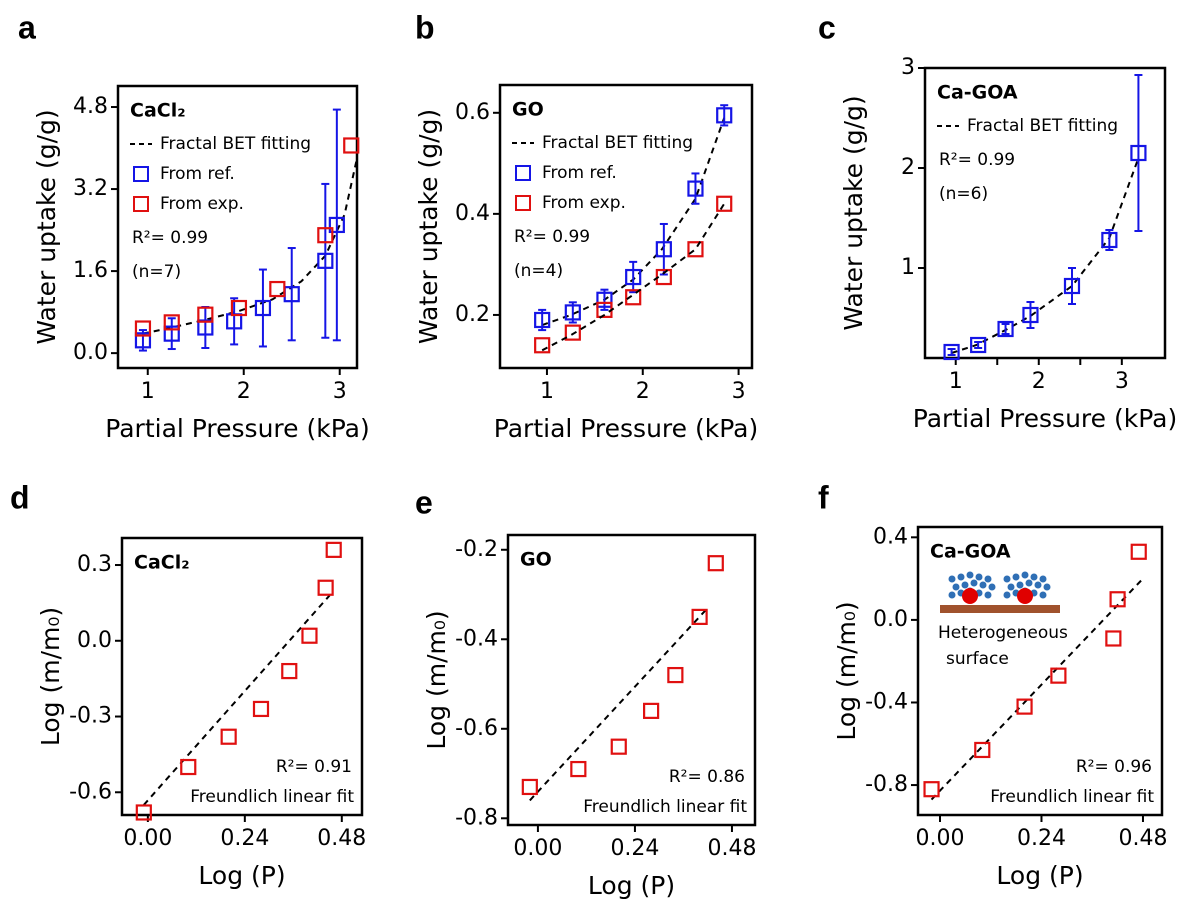 The image size is (1200, 908). I want to click on y-tick-label: 1, so click(908, 267).